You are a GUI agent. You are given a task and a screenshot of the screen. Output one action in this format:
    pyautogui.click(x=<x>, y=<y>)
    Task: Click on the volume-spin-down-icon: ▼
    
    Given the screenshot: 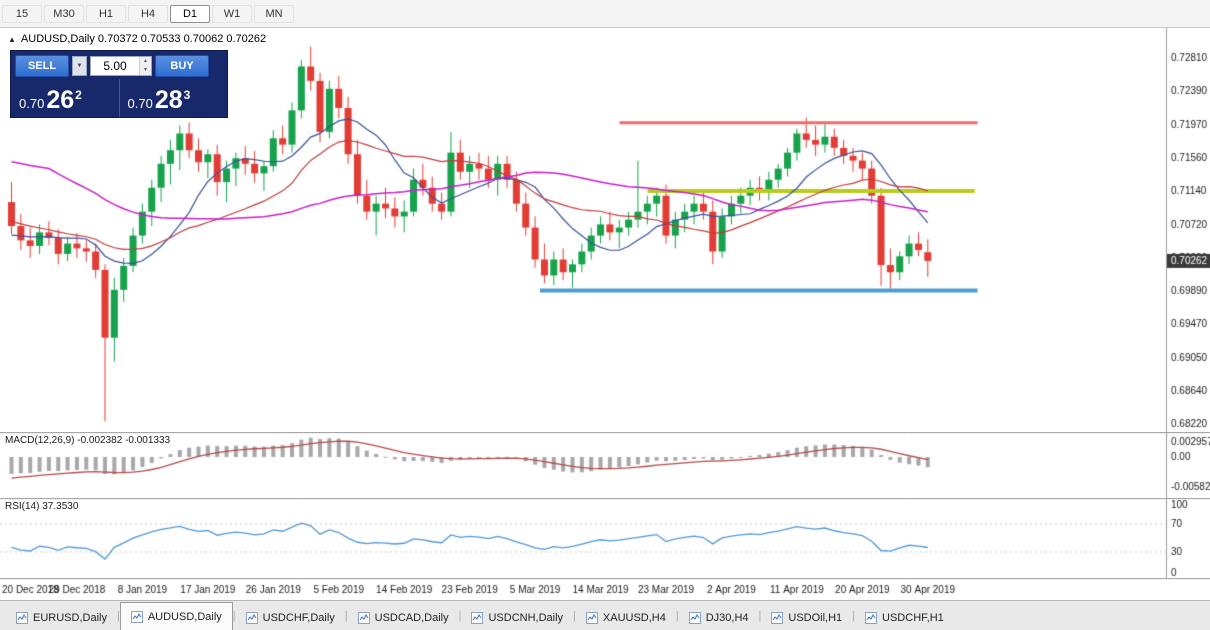 What is the action you would take?
    pyautogui.click(x=145, y=70)
    